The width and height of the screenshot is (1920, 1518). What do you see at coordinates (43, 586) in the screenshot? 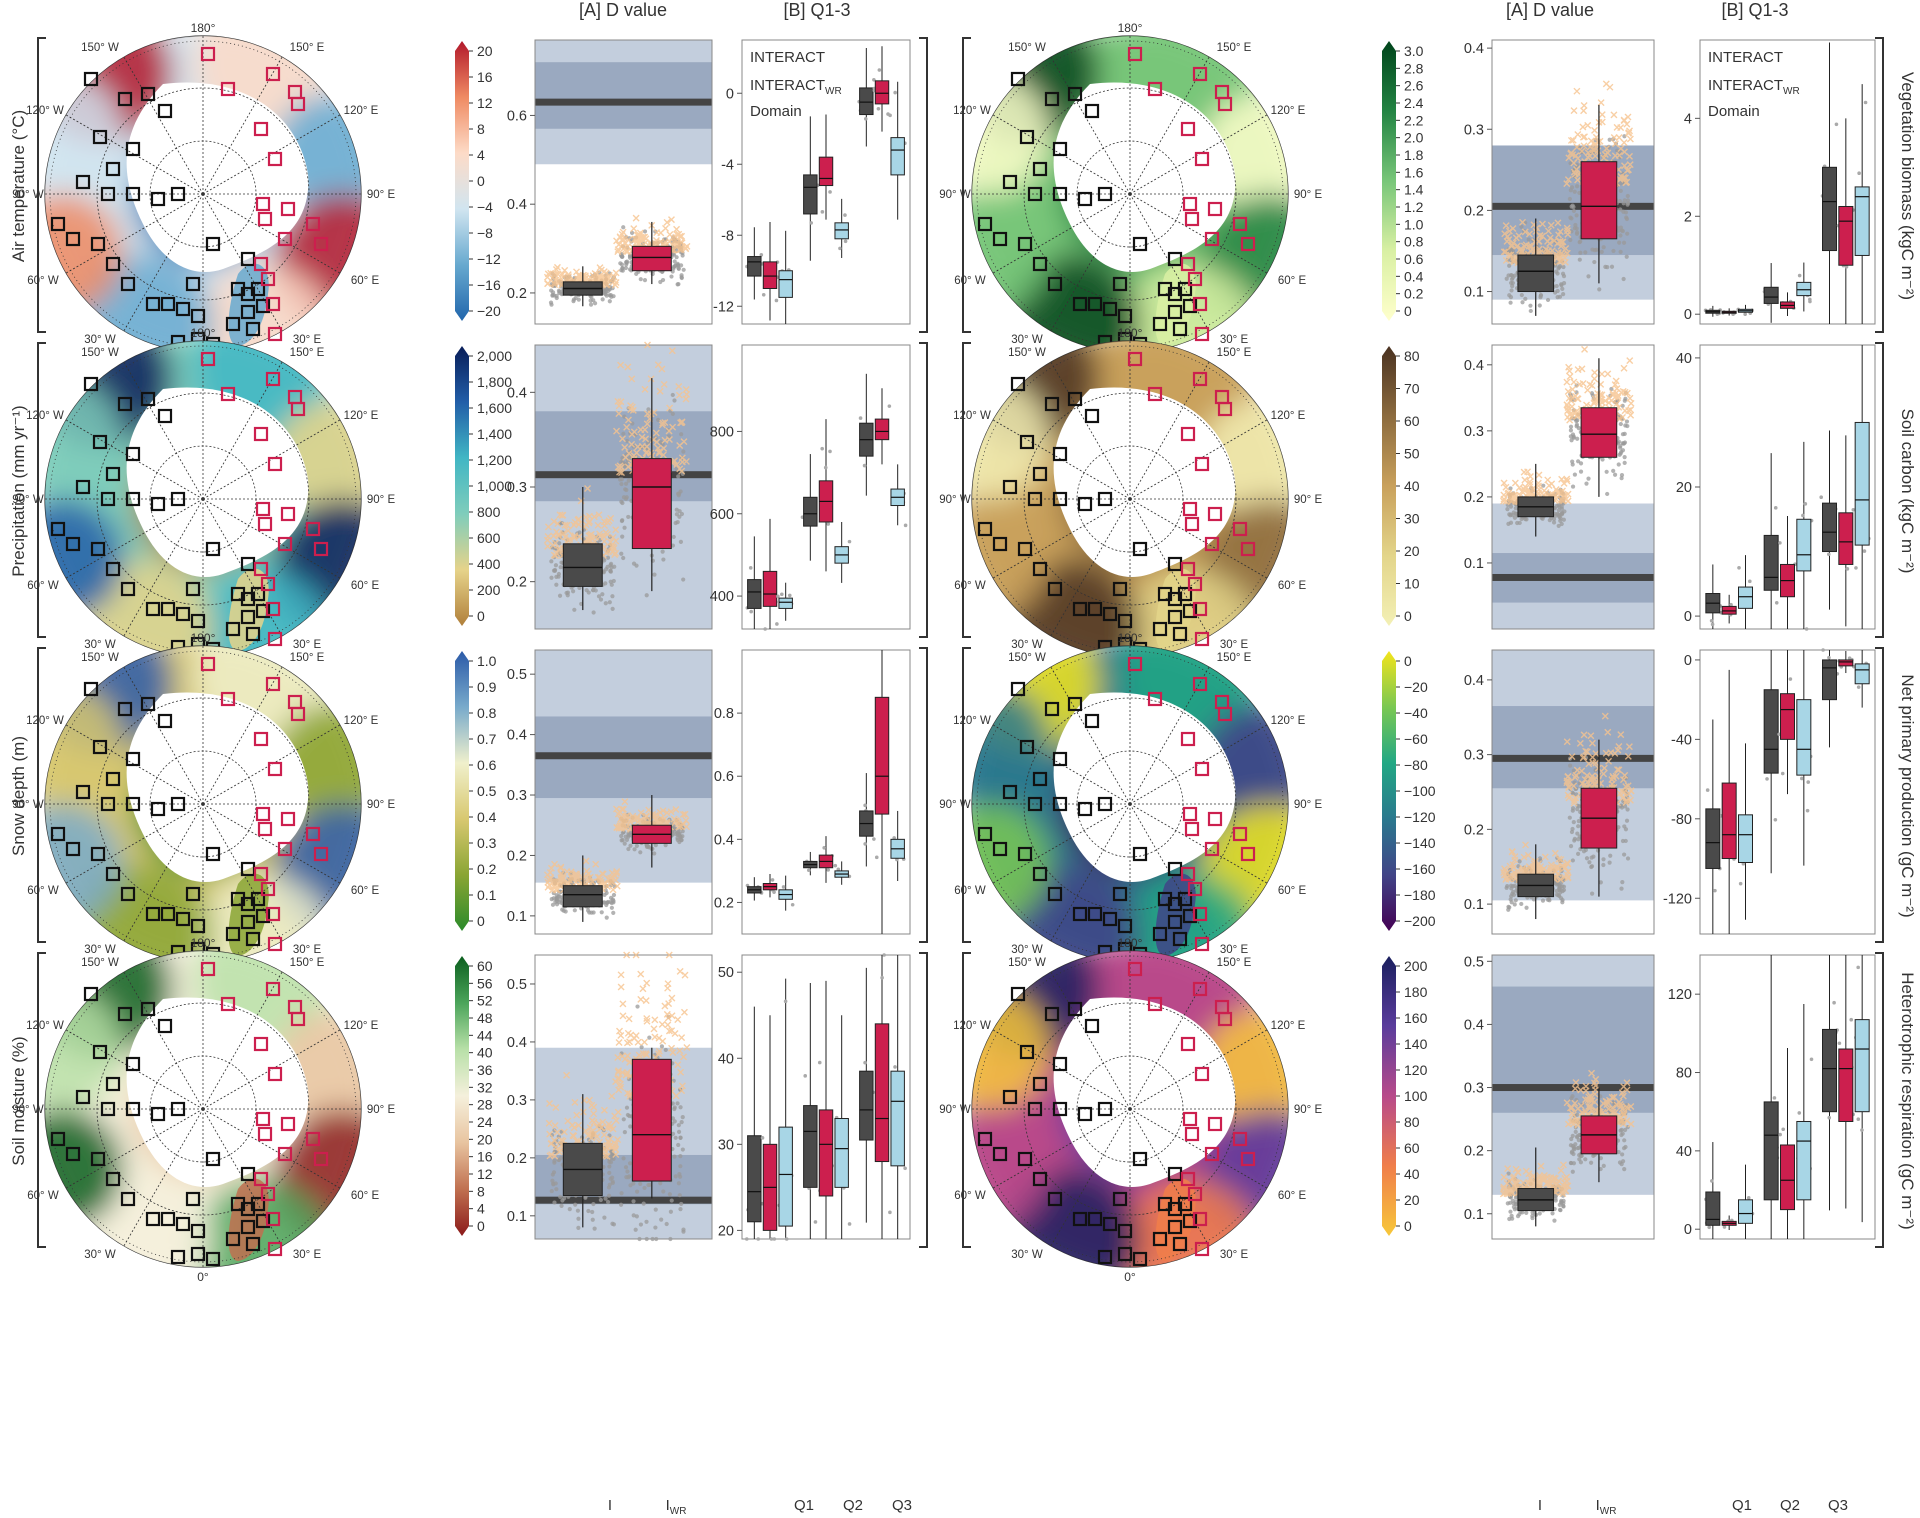
I see `map-label-60w: 60° W` at bounding box center [43, 586].